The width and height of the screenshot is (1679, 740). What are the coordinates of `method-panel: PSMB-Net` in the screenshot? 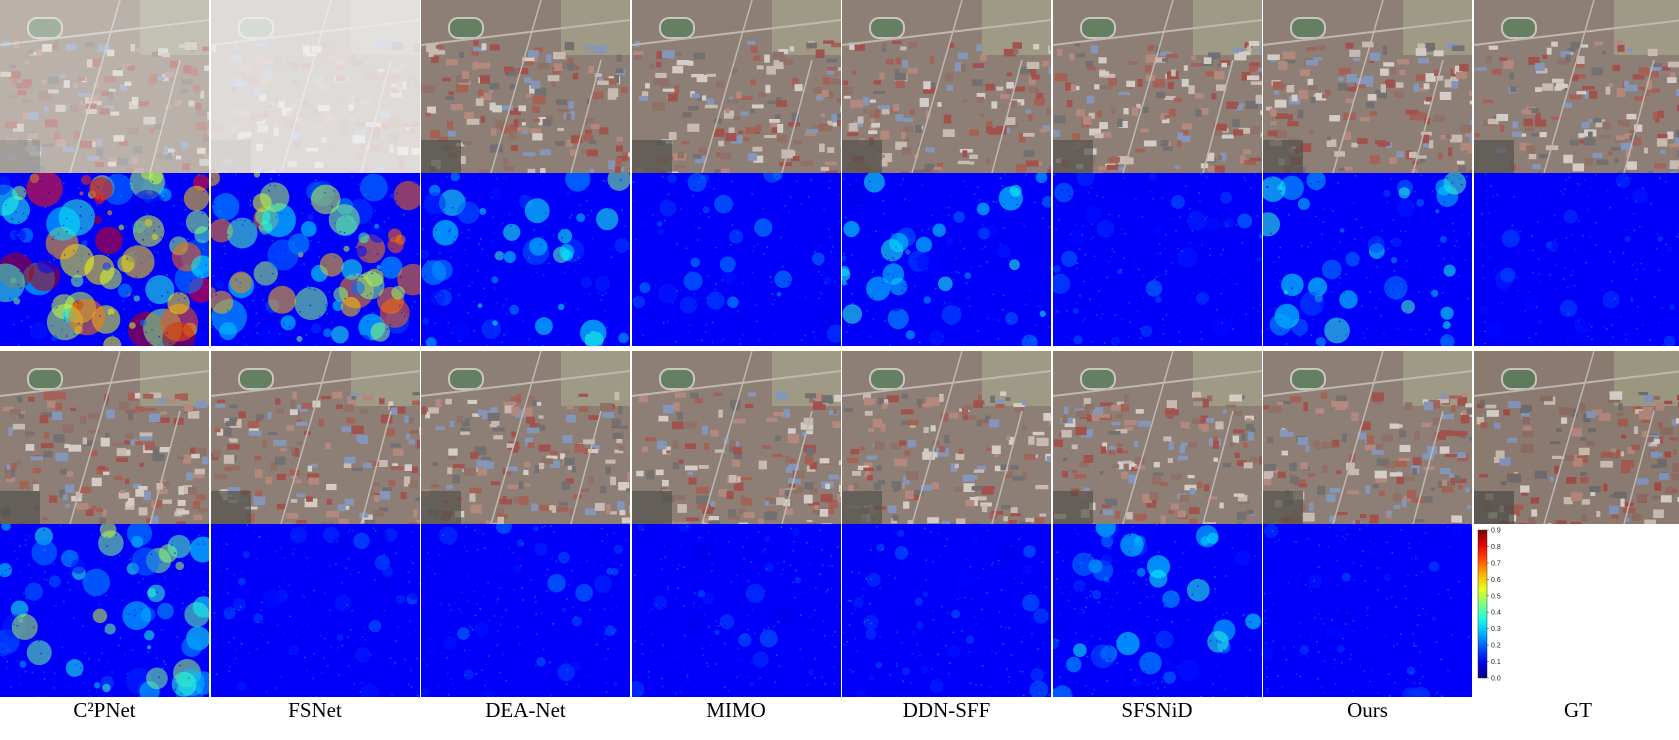 It's located at (1576, 186).